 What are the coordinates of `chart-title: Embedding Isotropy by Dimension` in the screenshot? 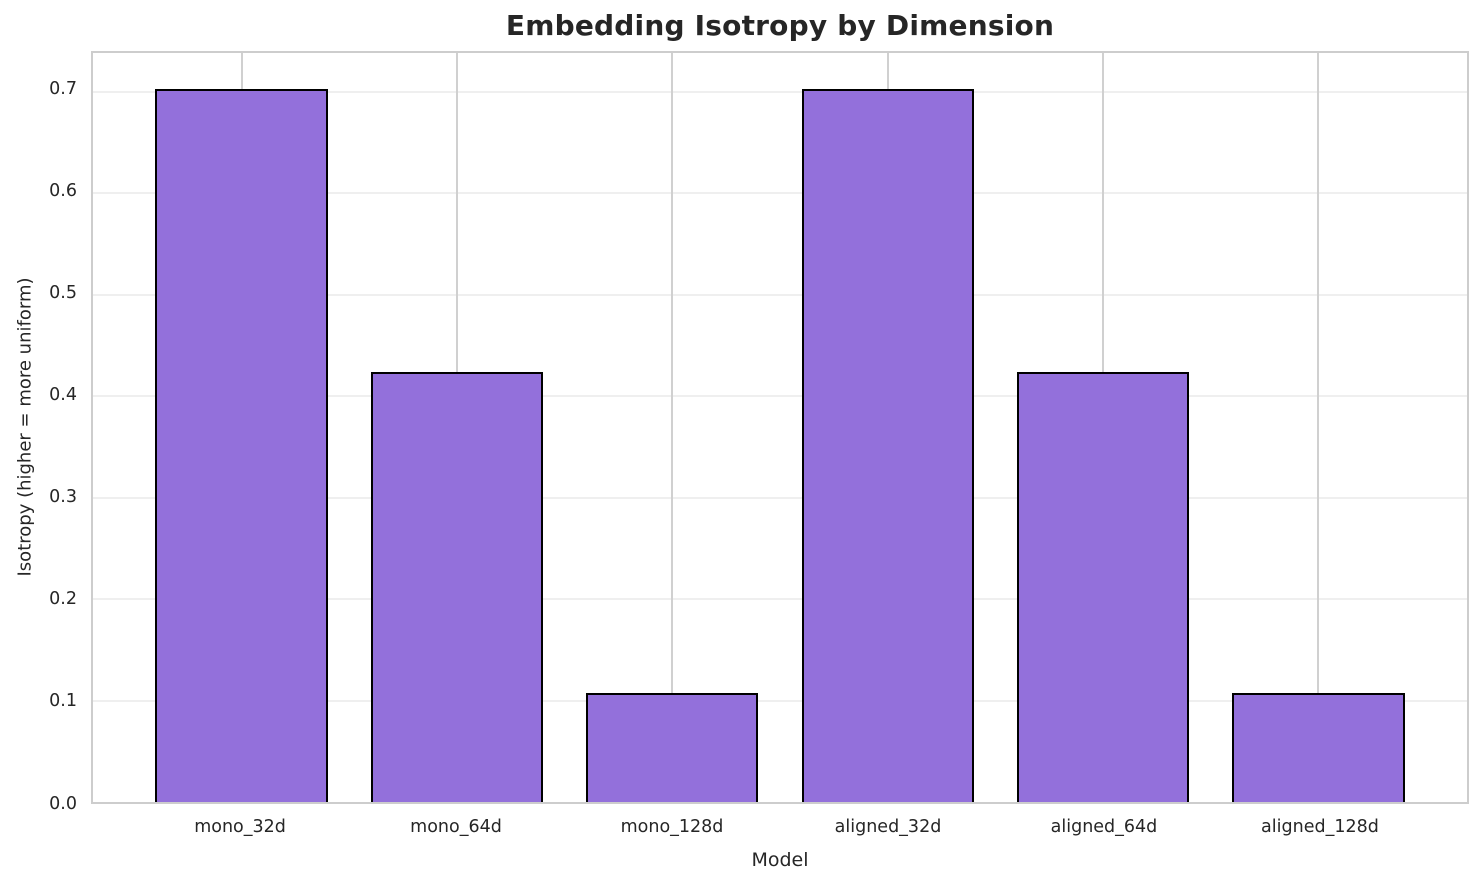 It's located at (780, 25).